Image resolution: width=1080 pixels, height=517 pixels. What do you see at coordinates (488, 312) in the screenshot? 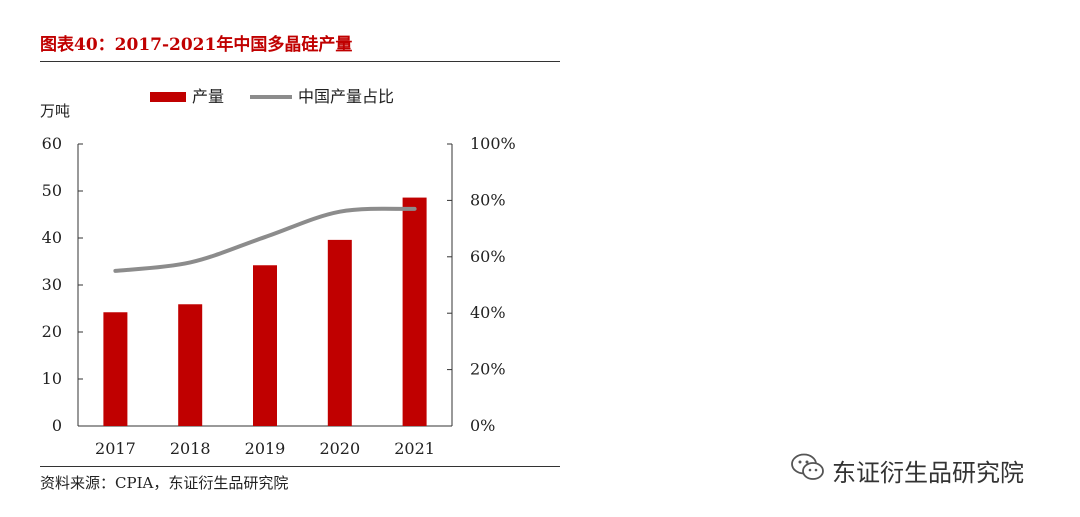
I see `y2-tick-label: 40%` at bounding box center [488, 312].